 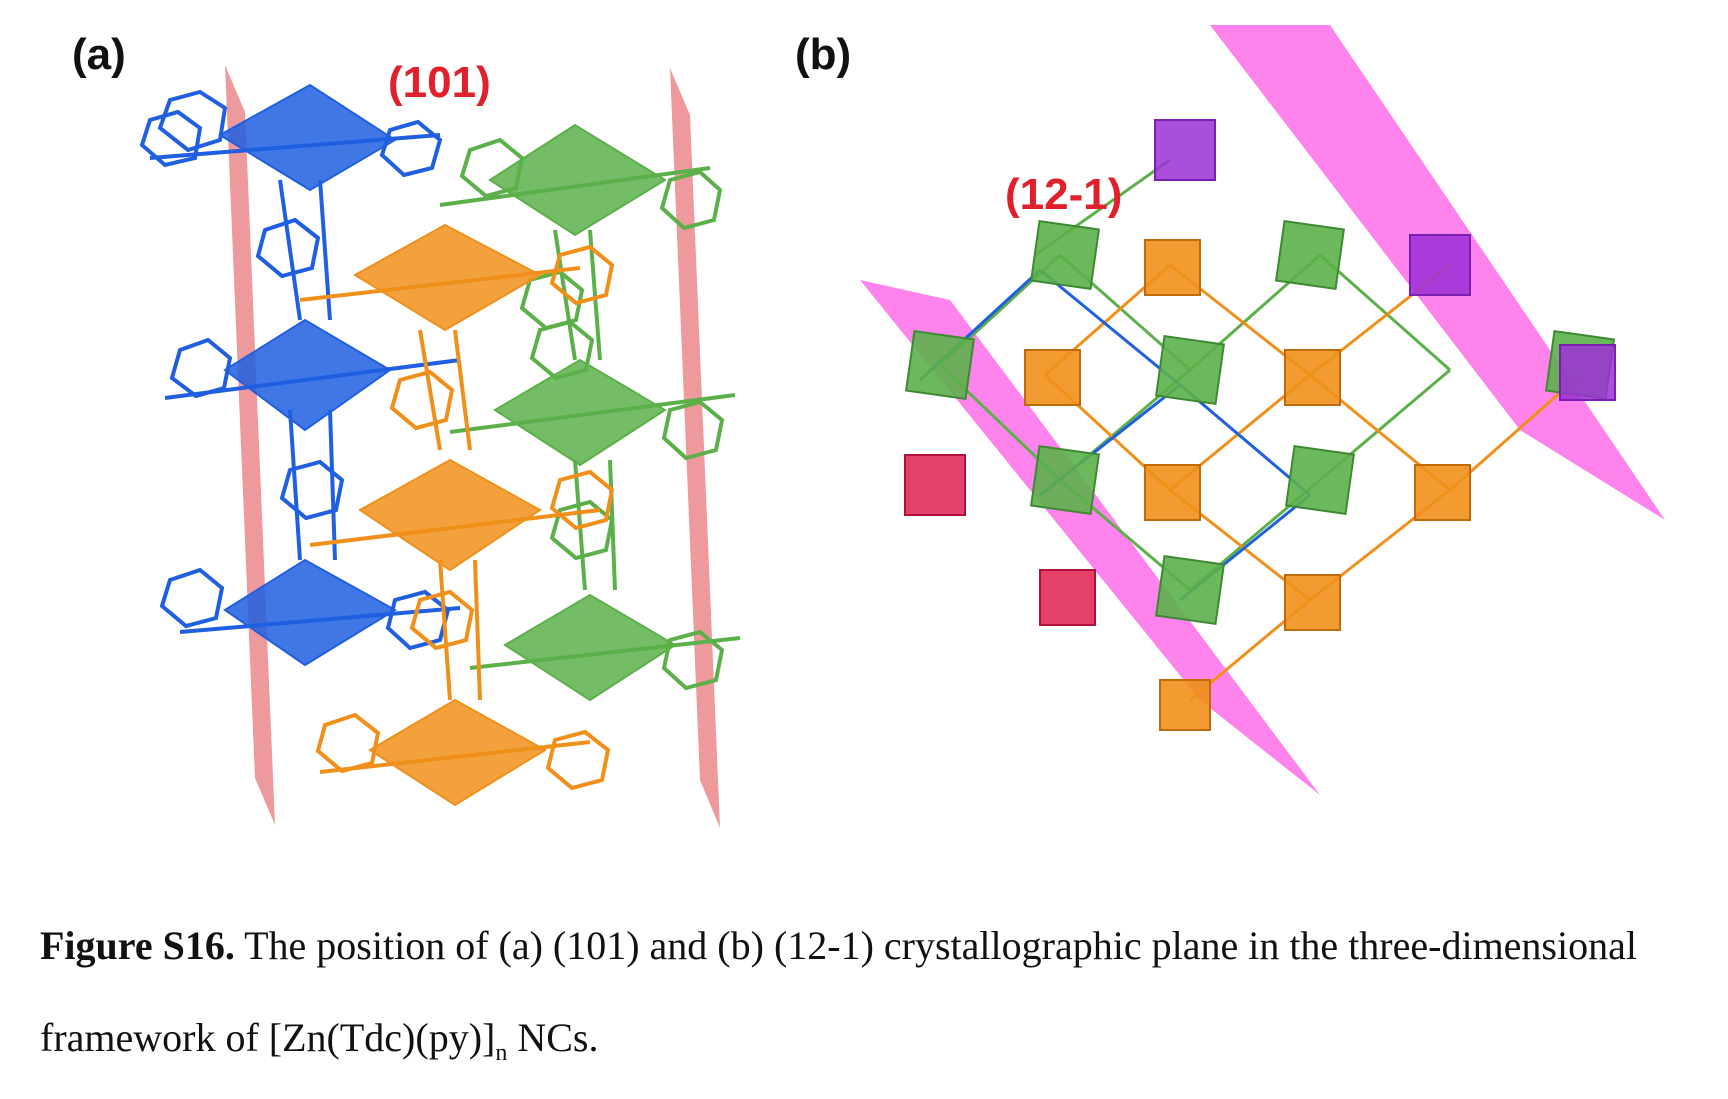 I want to click on plane-label-12-1: (12-1), so click(x=1064, y=194).